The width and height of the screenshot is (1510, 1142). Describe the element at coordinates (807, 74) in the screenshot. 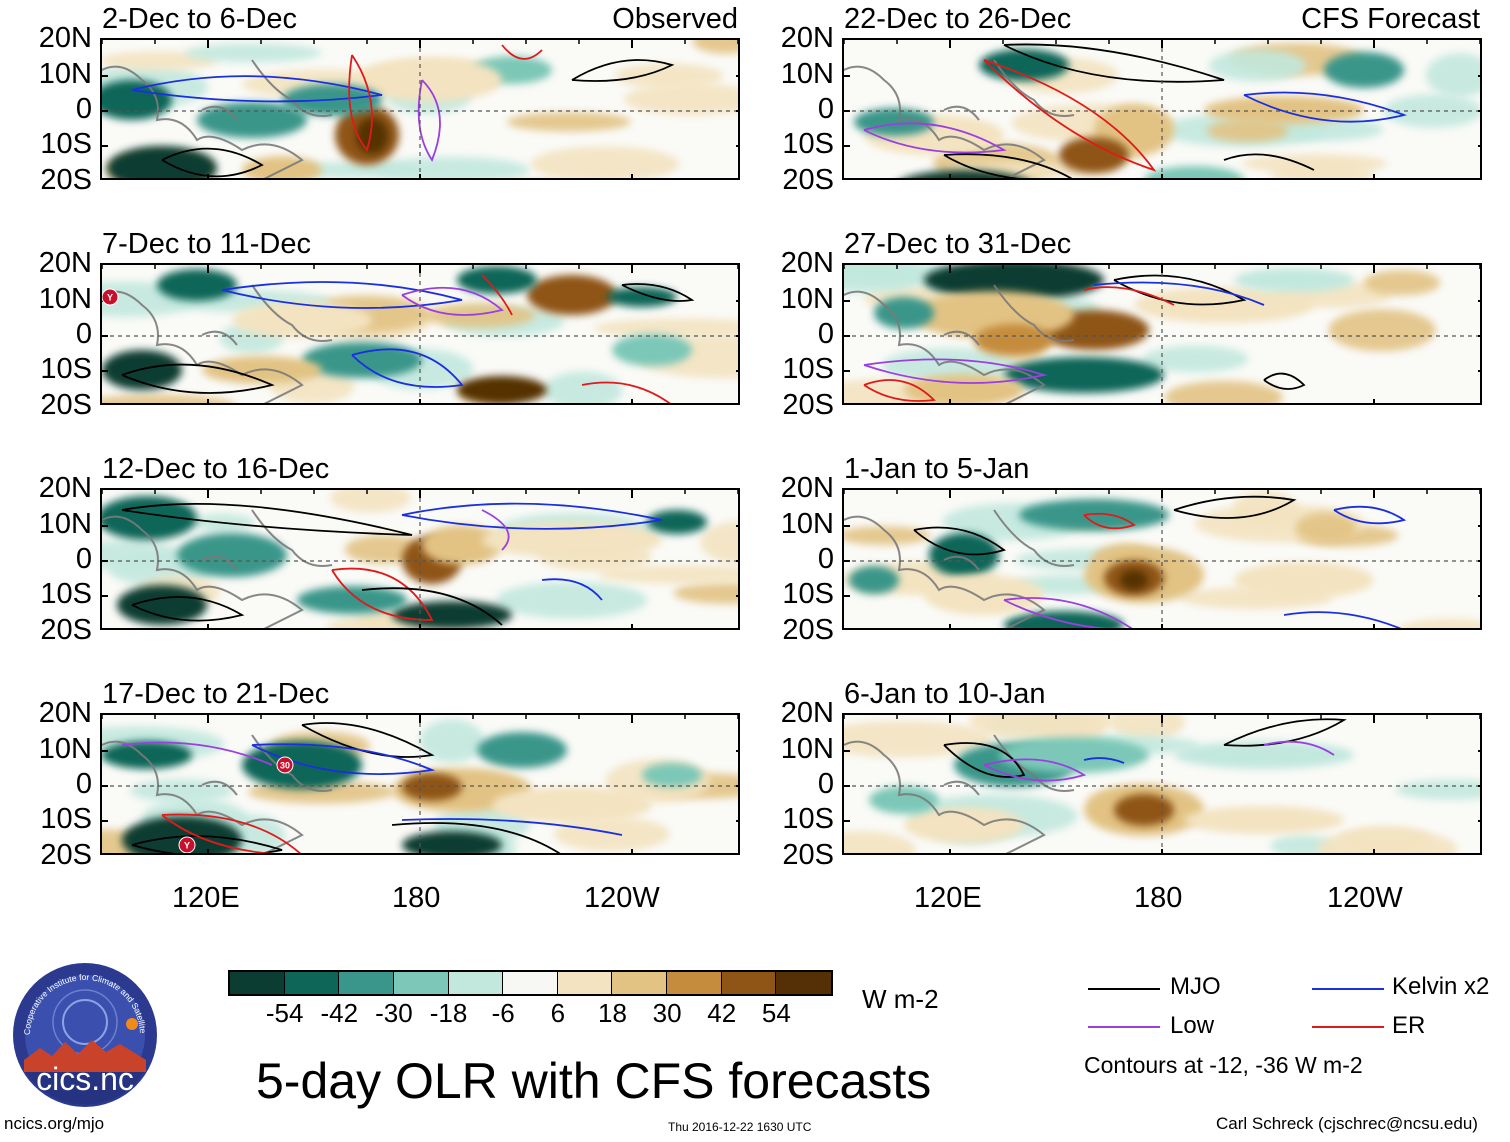

I see `lat-label-2-1: 10N` at that location.